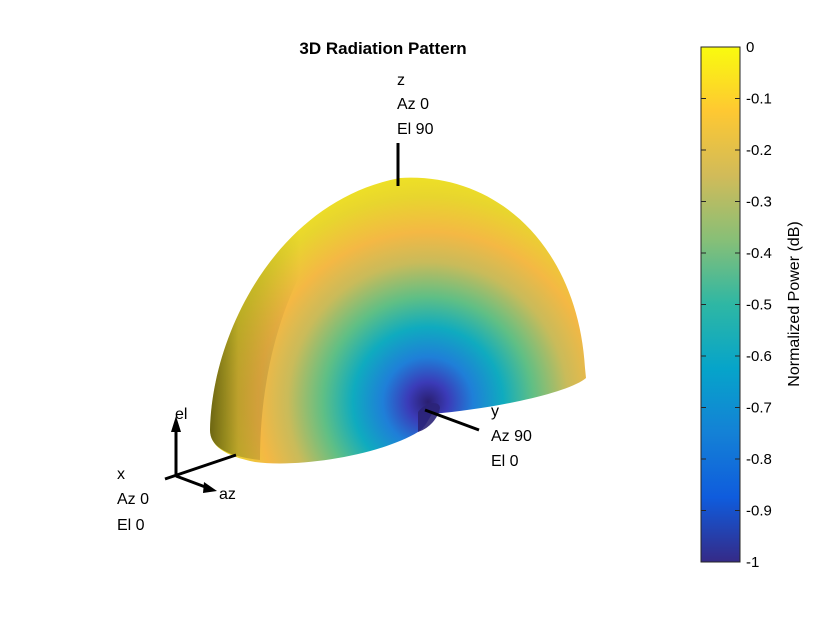 Image resolution: width=840 pixels, height=630 pixels. Describe the element at coordinates (227, 494) in the screenshot. I see `az-label: az` at that location.